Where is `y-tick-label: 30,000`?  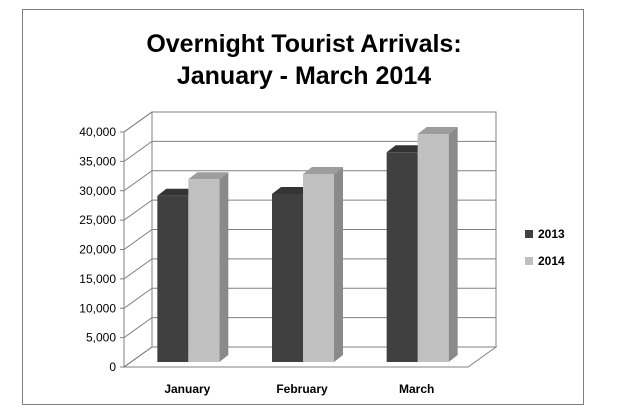
y-tick-label: 30,000 is located at coordinates (97, 191).